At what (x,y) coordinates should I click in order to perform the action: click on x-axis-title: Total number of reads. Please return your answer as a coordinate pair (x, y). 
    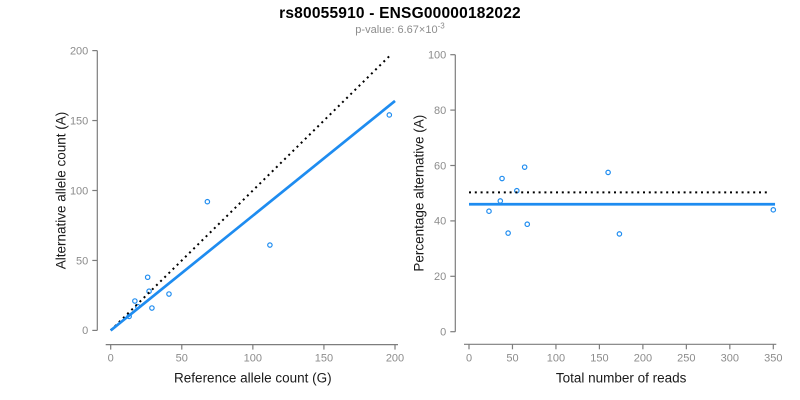
    Looking at the image, I should click on (621, 377).